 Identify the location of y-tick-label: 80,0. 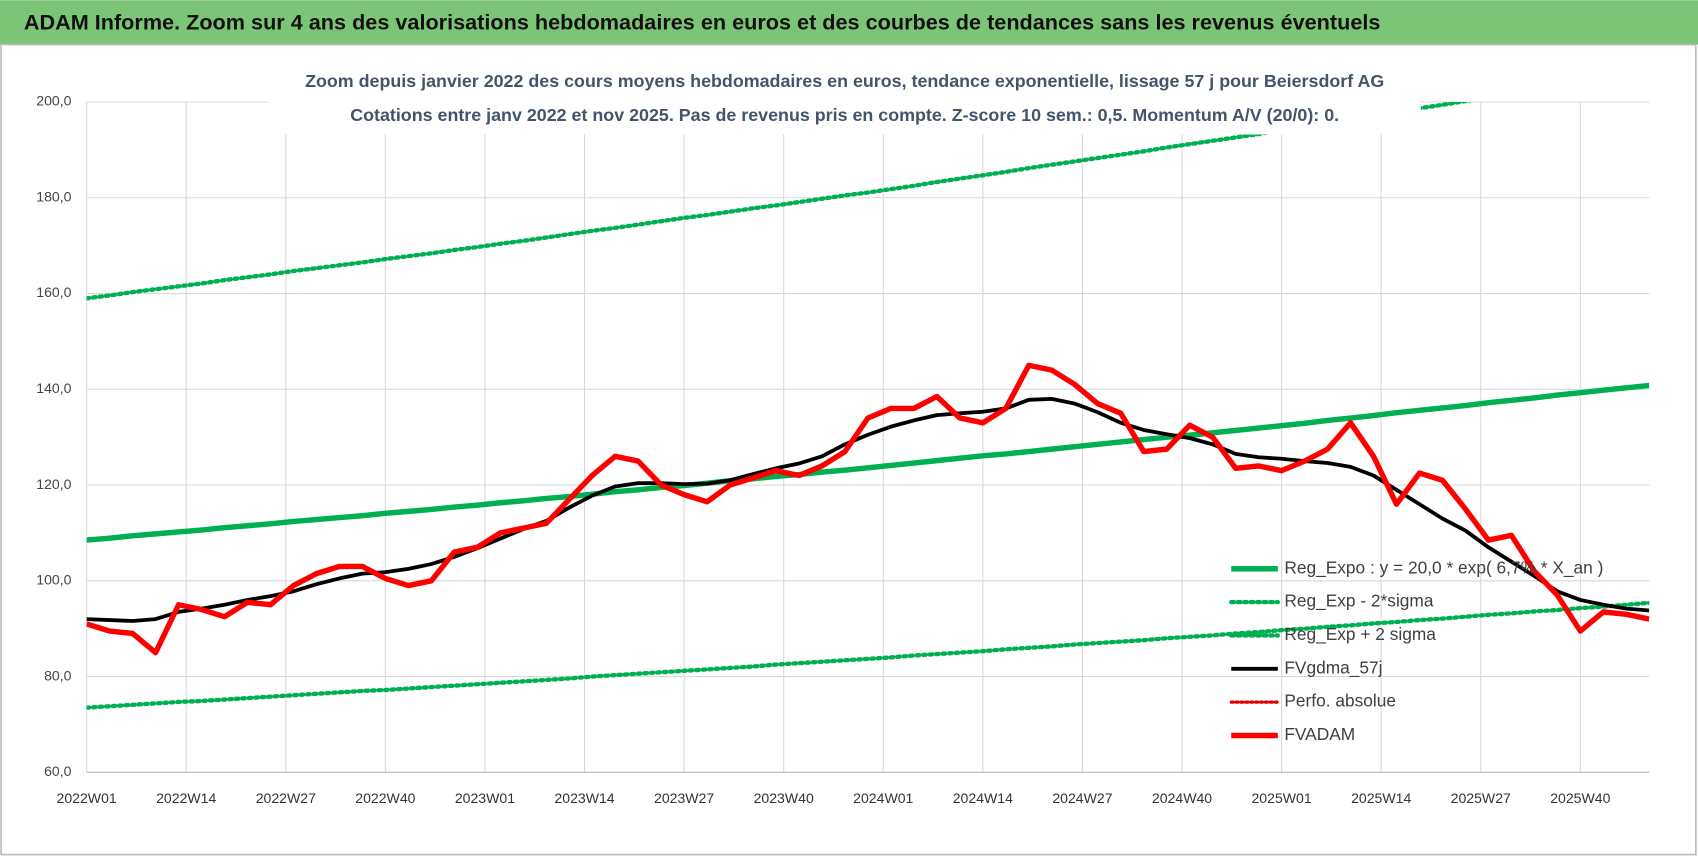
(58, 675).